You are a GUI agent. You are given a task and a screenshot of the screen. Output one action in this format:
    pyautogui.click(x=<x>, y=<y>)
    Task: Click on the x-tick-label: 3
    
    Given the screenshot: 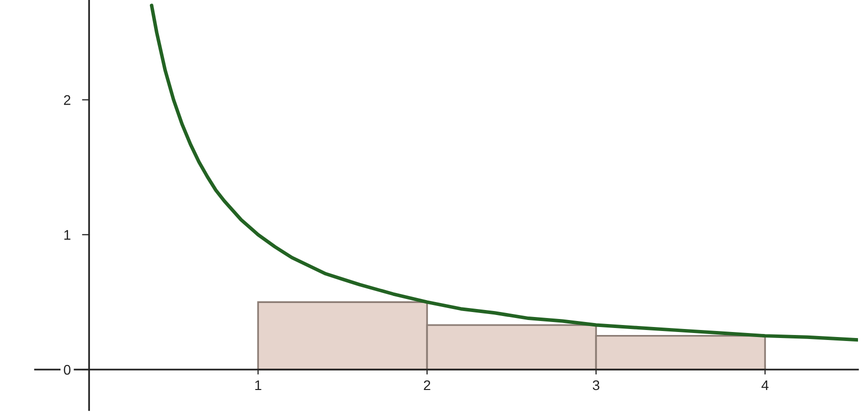 What is the action you would take?
    pyautogui.click(x=596, y=385)
    